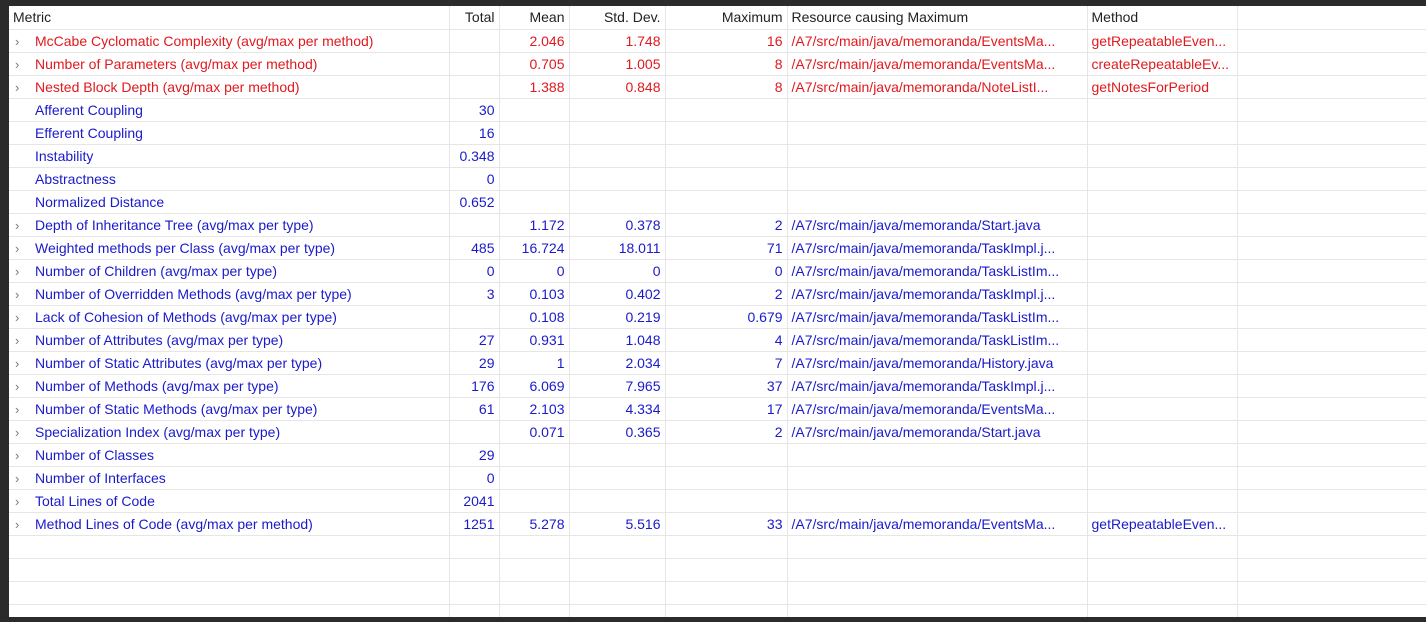  I want to click on header-maximum: Maximum, so click(726, 18).